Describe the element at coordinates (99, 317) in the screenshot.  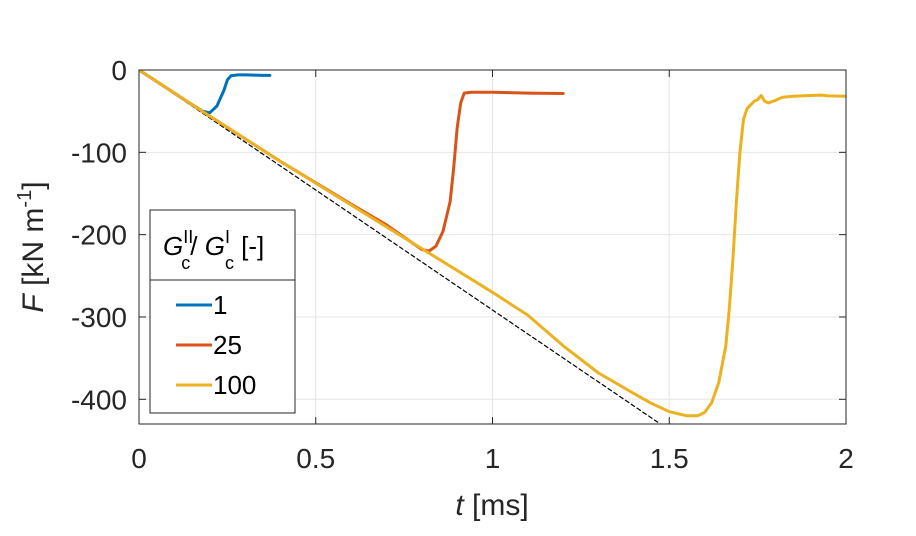
I see `y-tick-label: -300` at that location.